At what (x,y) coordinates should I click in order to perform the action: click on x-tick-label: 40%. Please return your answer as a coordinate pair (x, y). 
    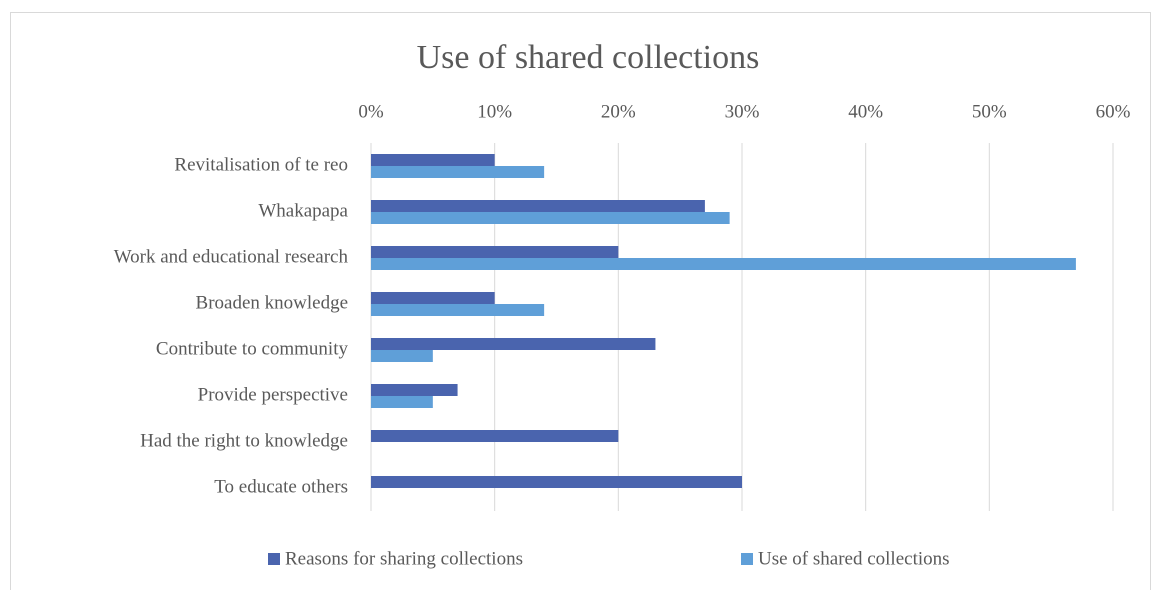
    Looking at the image, I should click on (865, 111).